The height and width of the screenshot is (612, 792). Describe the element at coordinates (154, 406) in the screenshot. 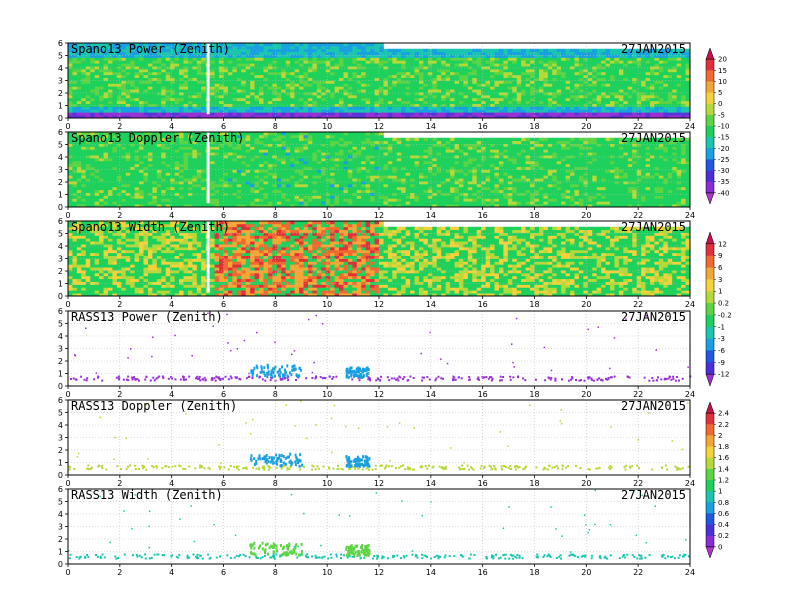

I see `panel-title: RASS13 Doppler (Zenith)` at that location.